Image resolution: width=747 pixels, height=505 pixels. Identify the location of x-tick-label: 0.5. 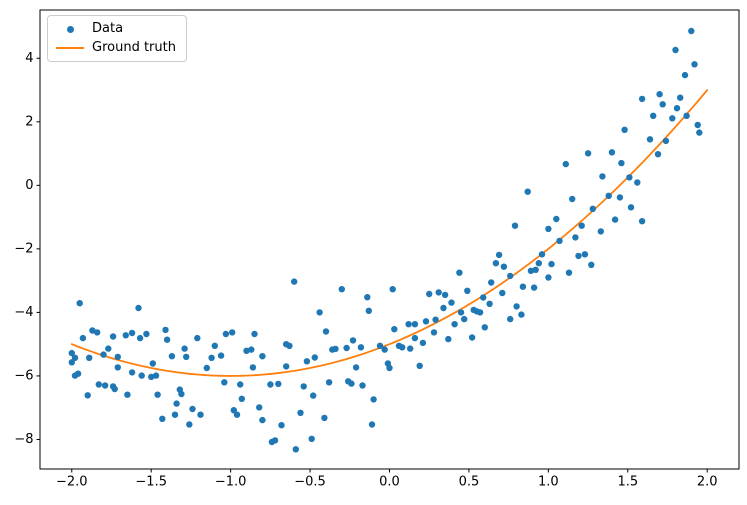
(469, 481).